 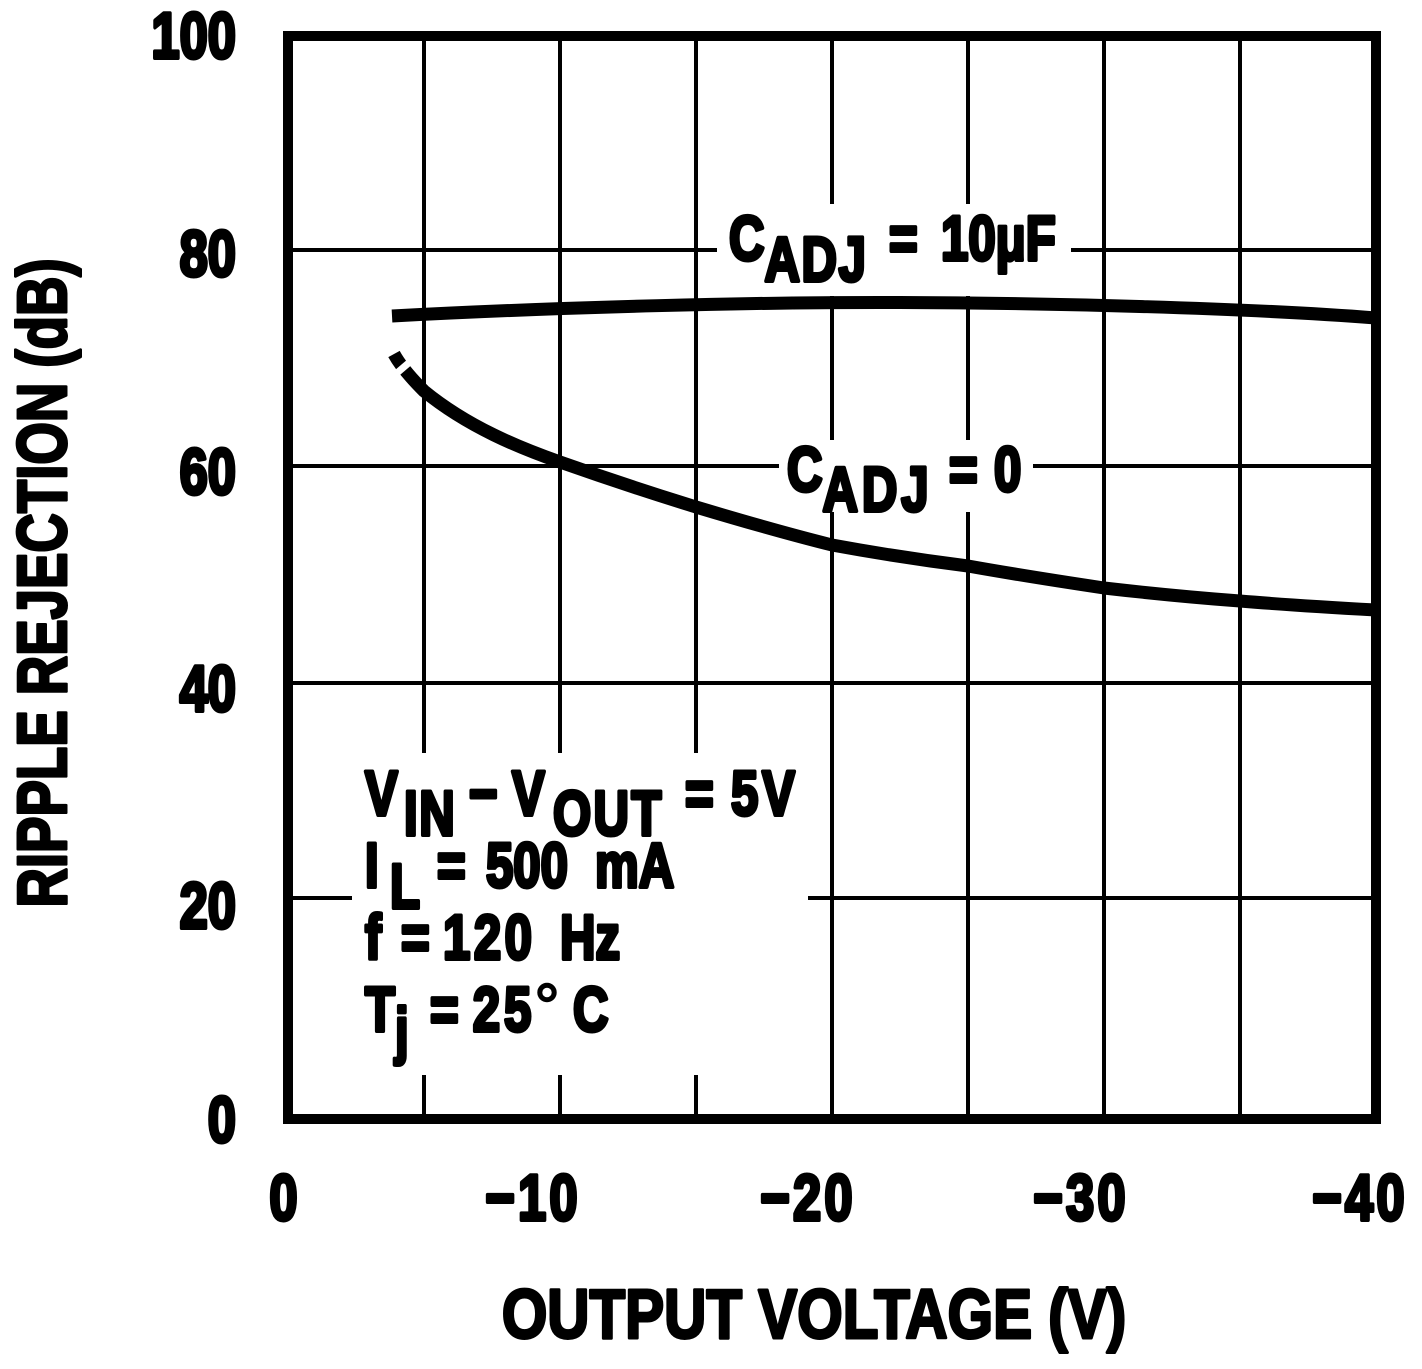 What do you see at coordinates (193, 36) in the screenshot?
I see `svg-text: 100` at bounding box center [193, 36].